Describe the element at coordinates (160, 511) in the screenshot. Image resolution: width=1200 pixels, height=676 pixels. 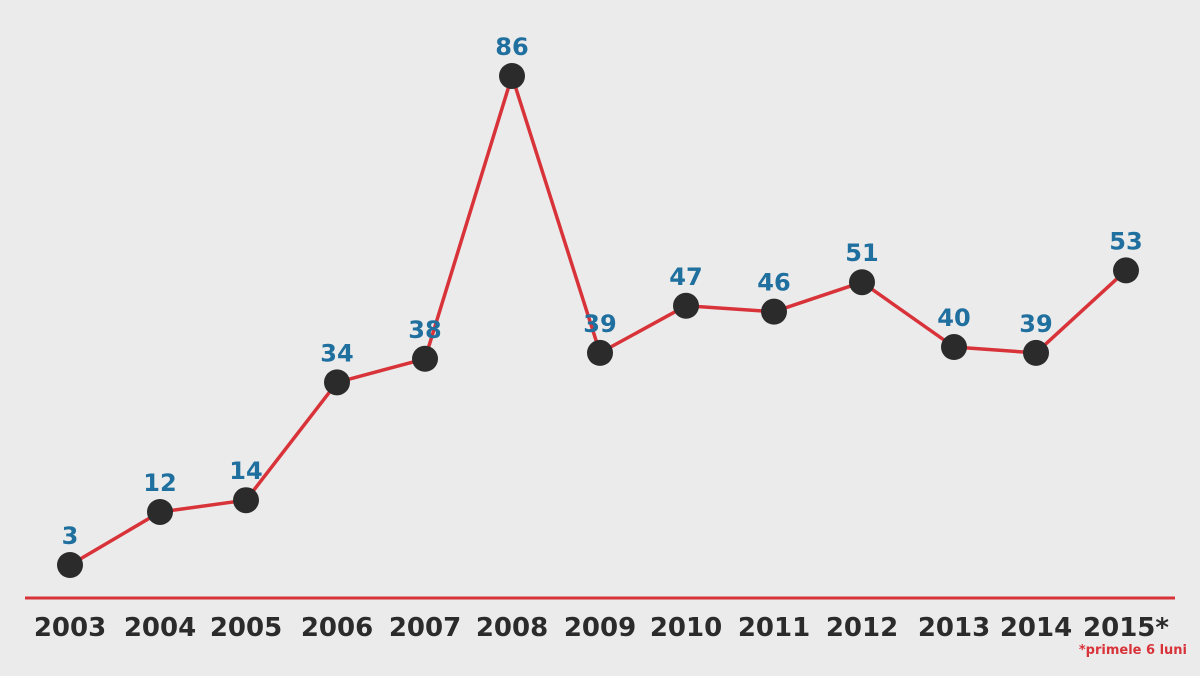
I see `data-point-2004` at that location.